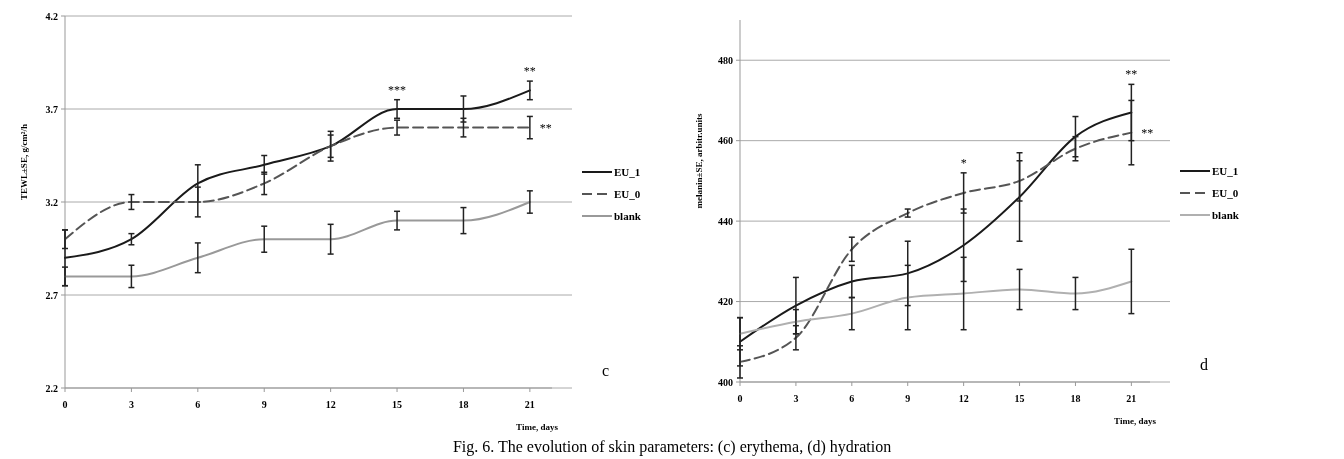 The image size is (1344, 459). What do you see at coordinates (51, 109) in the screenshot?
I see `y-tick-label: 3.7` at bounding box center [51, 109].